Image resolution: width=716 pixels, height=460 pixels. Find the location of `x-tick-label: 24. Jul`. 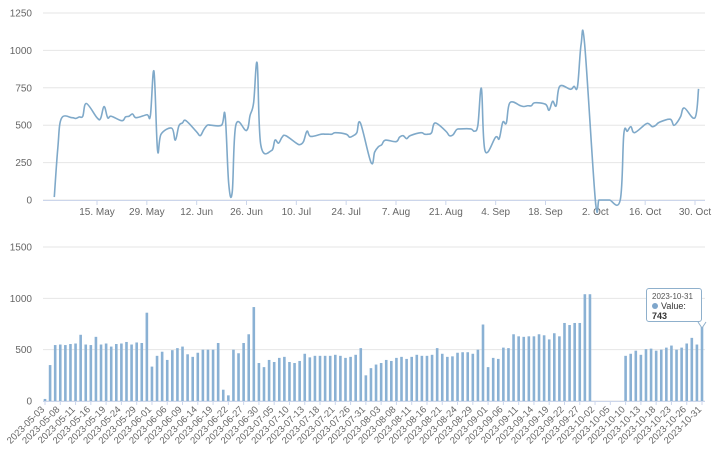

x-tick-label: 24. Jul is located at coordinates (345, 212).